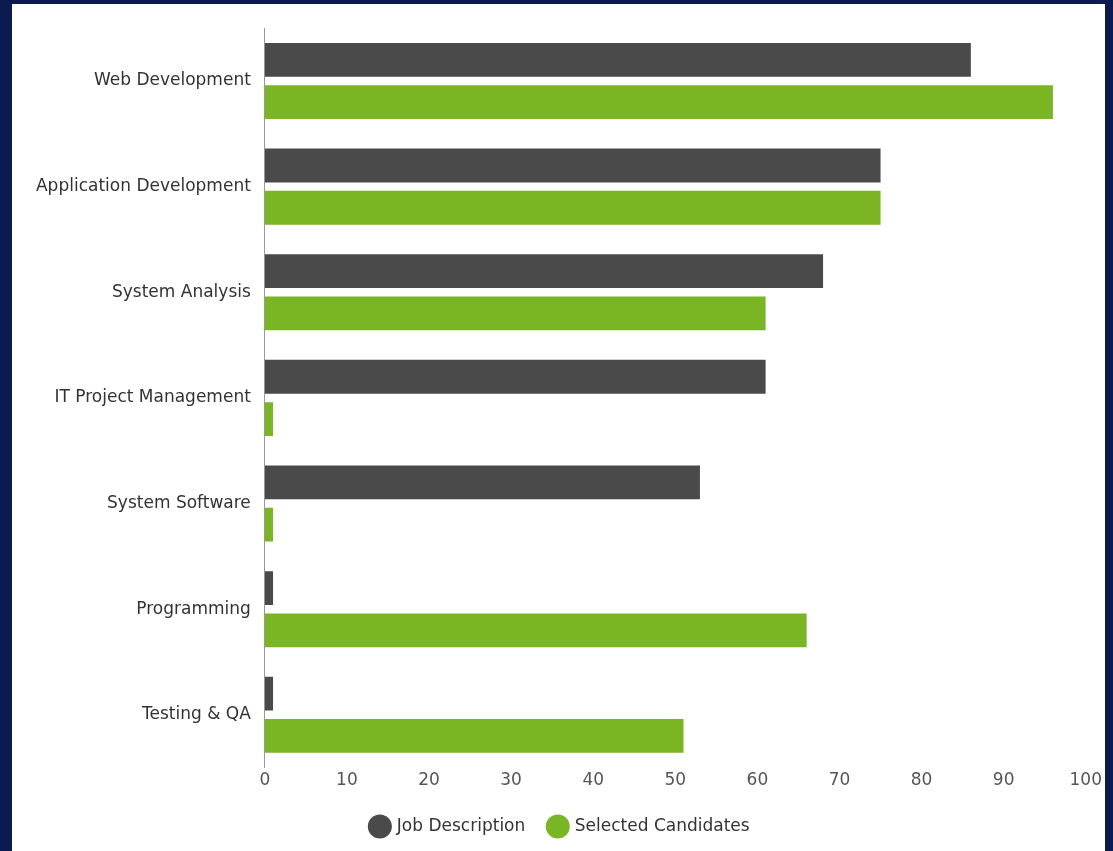 This screenshot has height=851, width=1113. I want to click on x-tick-label: 100, so click(1085, 779).